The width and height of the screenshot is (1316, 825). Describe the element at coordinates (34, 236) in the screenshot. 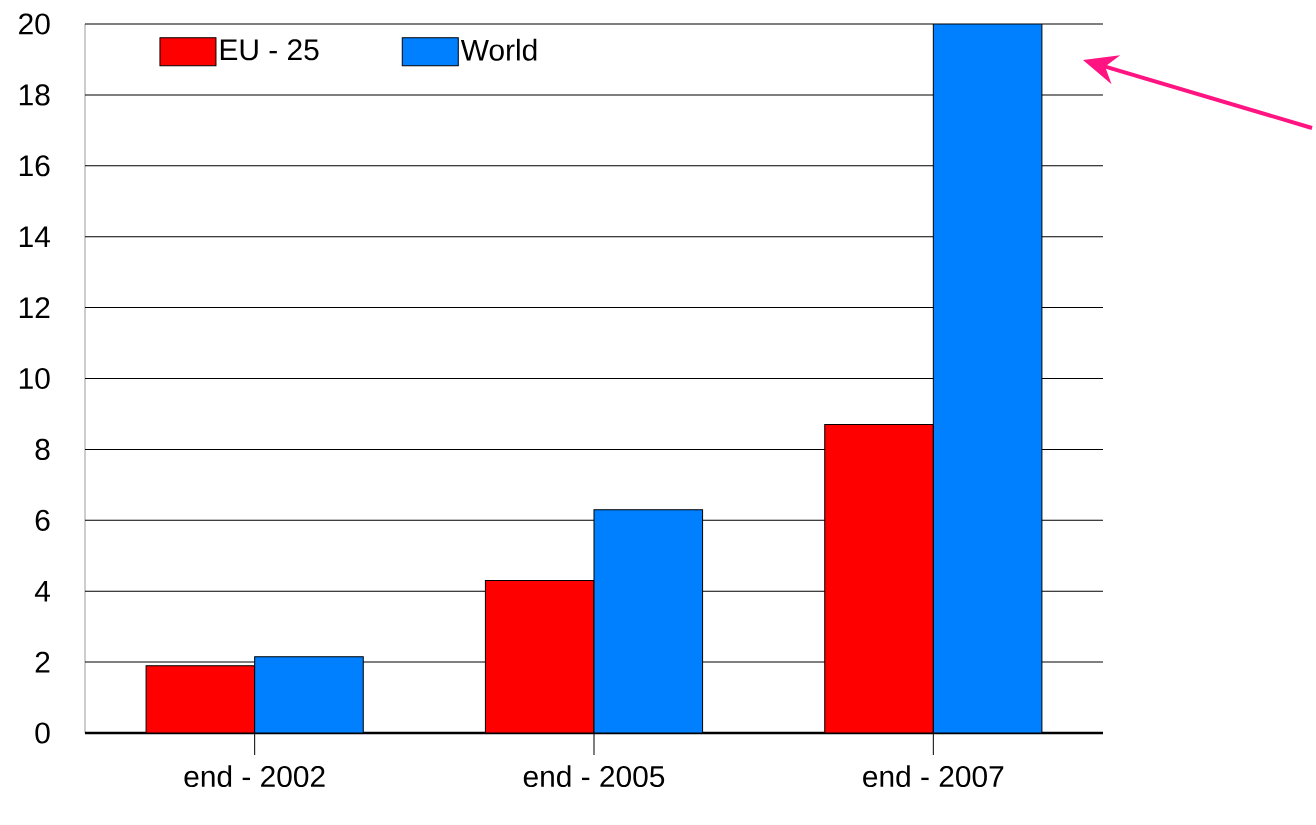

I see `y-tick-label: 14` at that location.